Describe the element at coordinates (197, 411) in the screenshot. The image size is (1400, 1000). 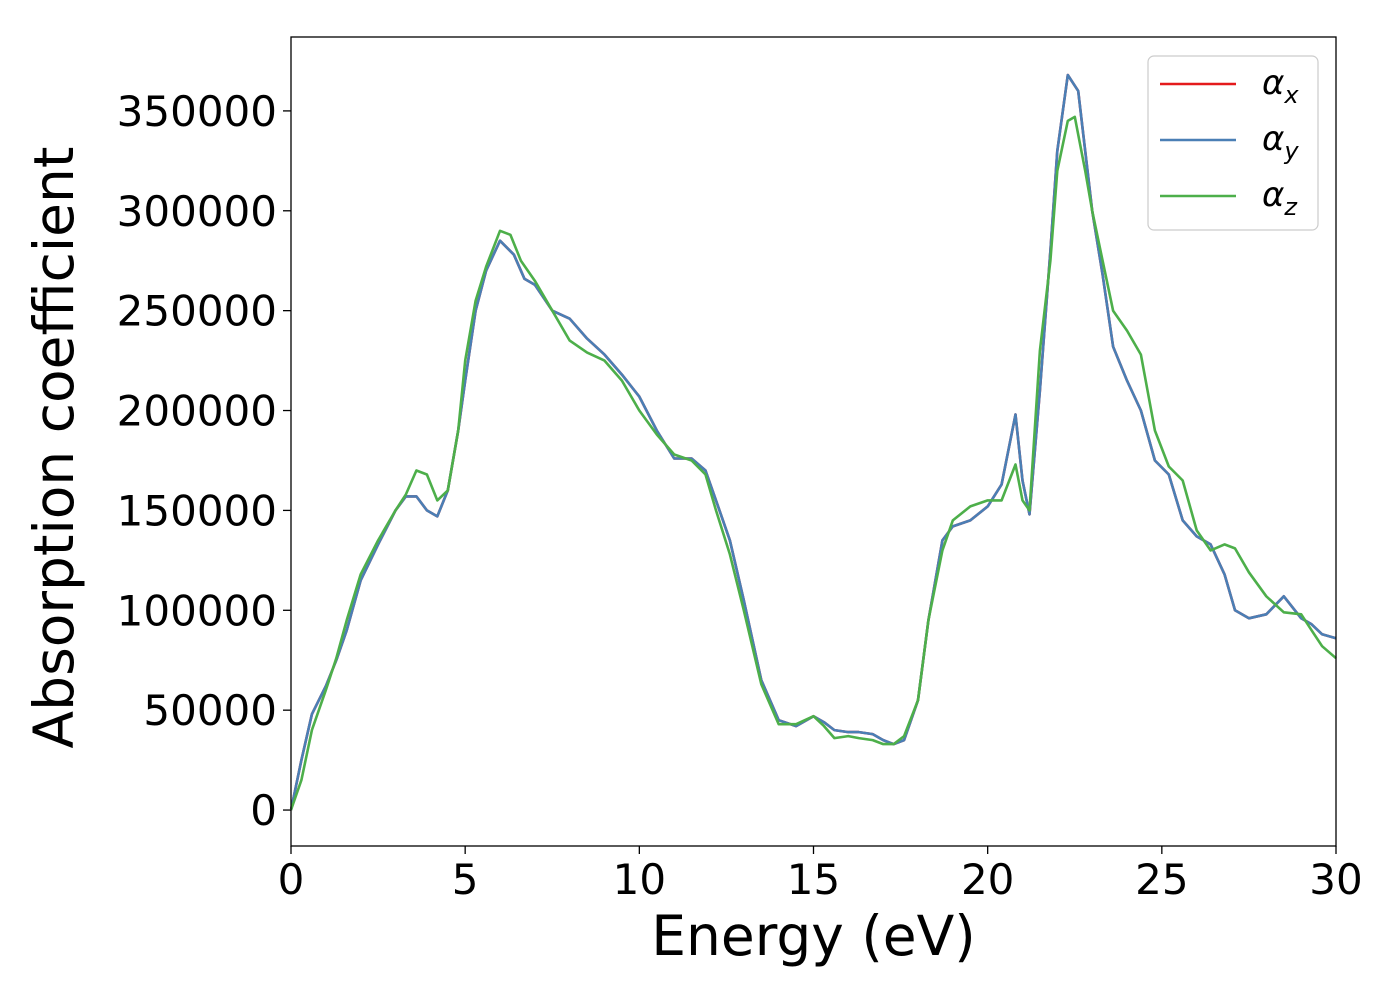
I see `y-tick-label: 200000` at that location.